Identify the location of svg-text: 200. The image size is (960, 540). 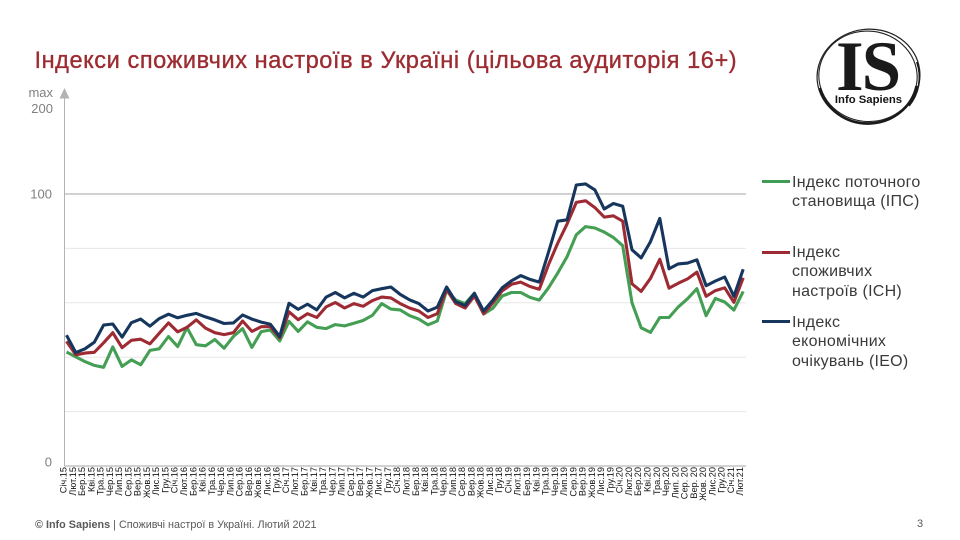
(42, 108).